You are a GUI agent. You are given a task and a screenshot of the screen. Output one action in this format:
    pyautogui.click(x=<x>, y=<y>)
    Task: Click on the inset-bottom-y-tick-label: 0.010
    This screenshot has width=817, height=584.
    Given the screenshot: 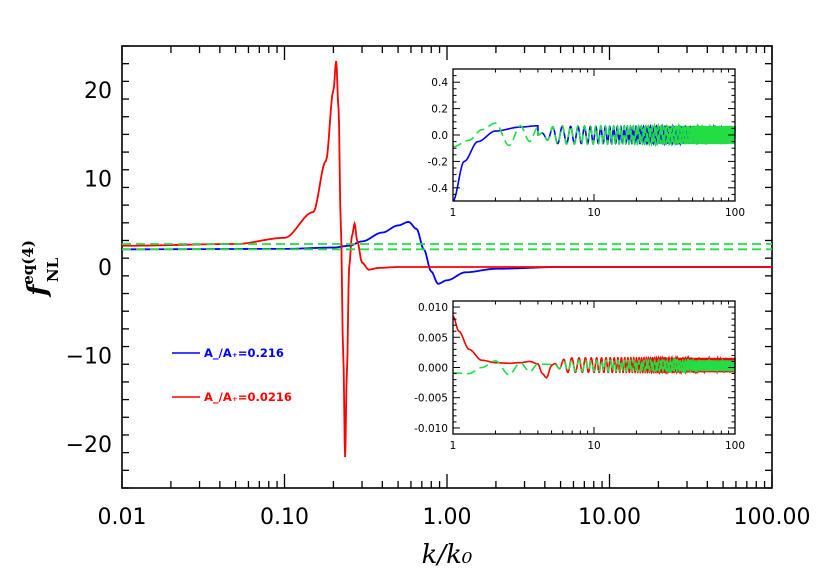 What is the action you would take?
    pyautogui.click(x=433, y=308)
    